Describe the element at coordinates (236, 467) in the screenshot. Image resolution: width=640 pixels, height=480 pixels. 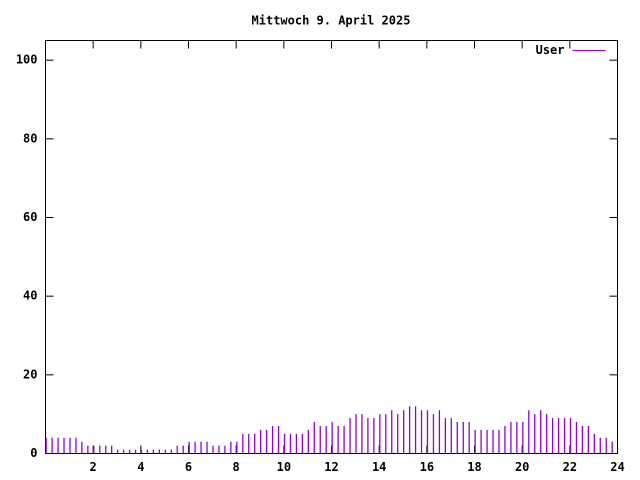
I see `x-tick-label: 8` at that location.